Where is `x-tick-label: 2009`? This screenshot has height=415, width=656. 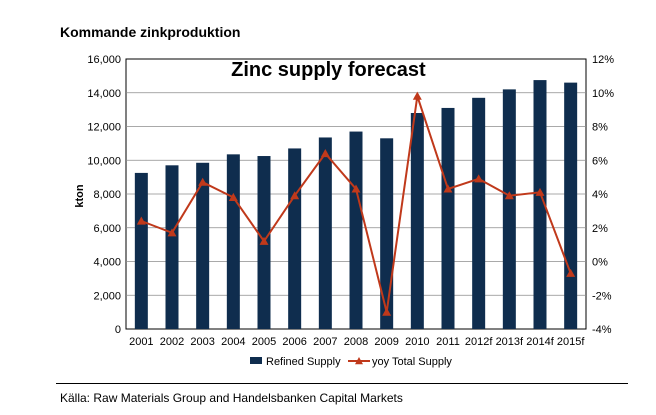
x-tick-label: 2009 is located at coordinates (386, 342).